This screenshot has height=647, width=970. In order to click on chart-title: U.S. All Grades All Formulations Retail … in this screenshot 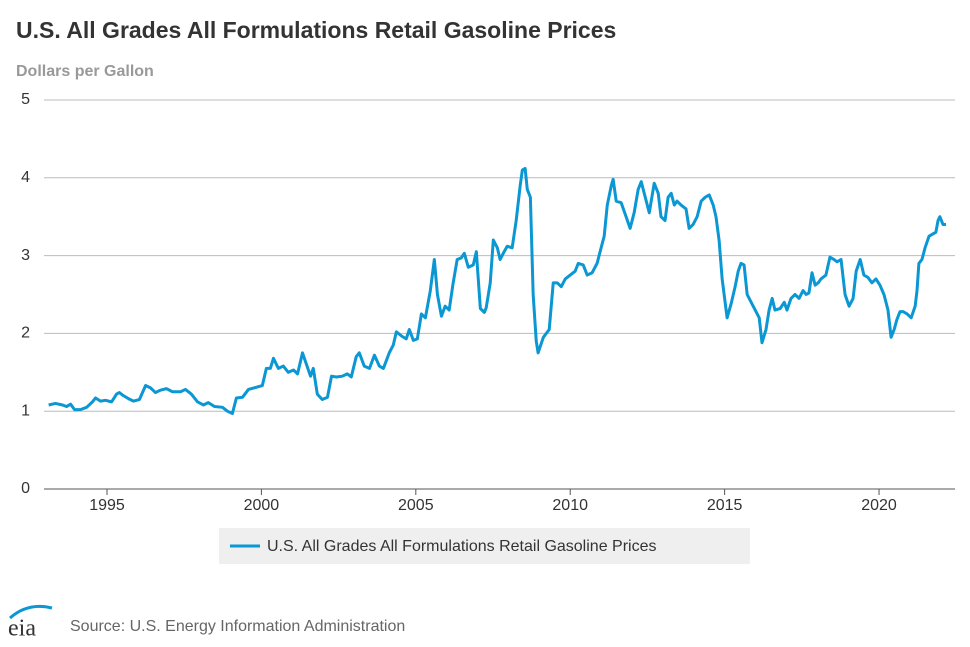, I will do `click(316, 30)`.